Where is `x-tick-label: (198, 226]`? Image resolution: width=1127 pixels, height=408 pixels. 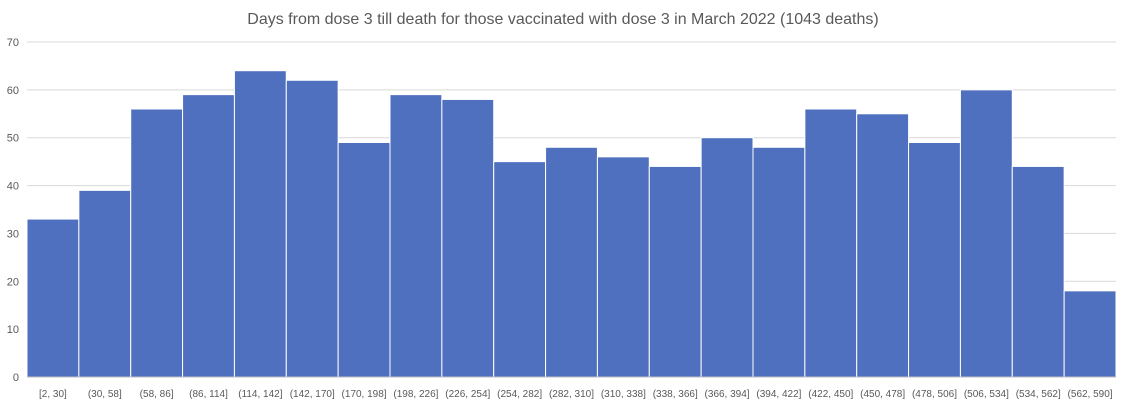
x-tick-label: (198, 226] is located at coordinates (415, 394).